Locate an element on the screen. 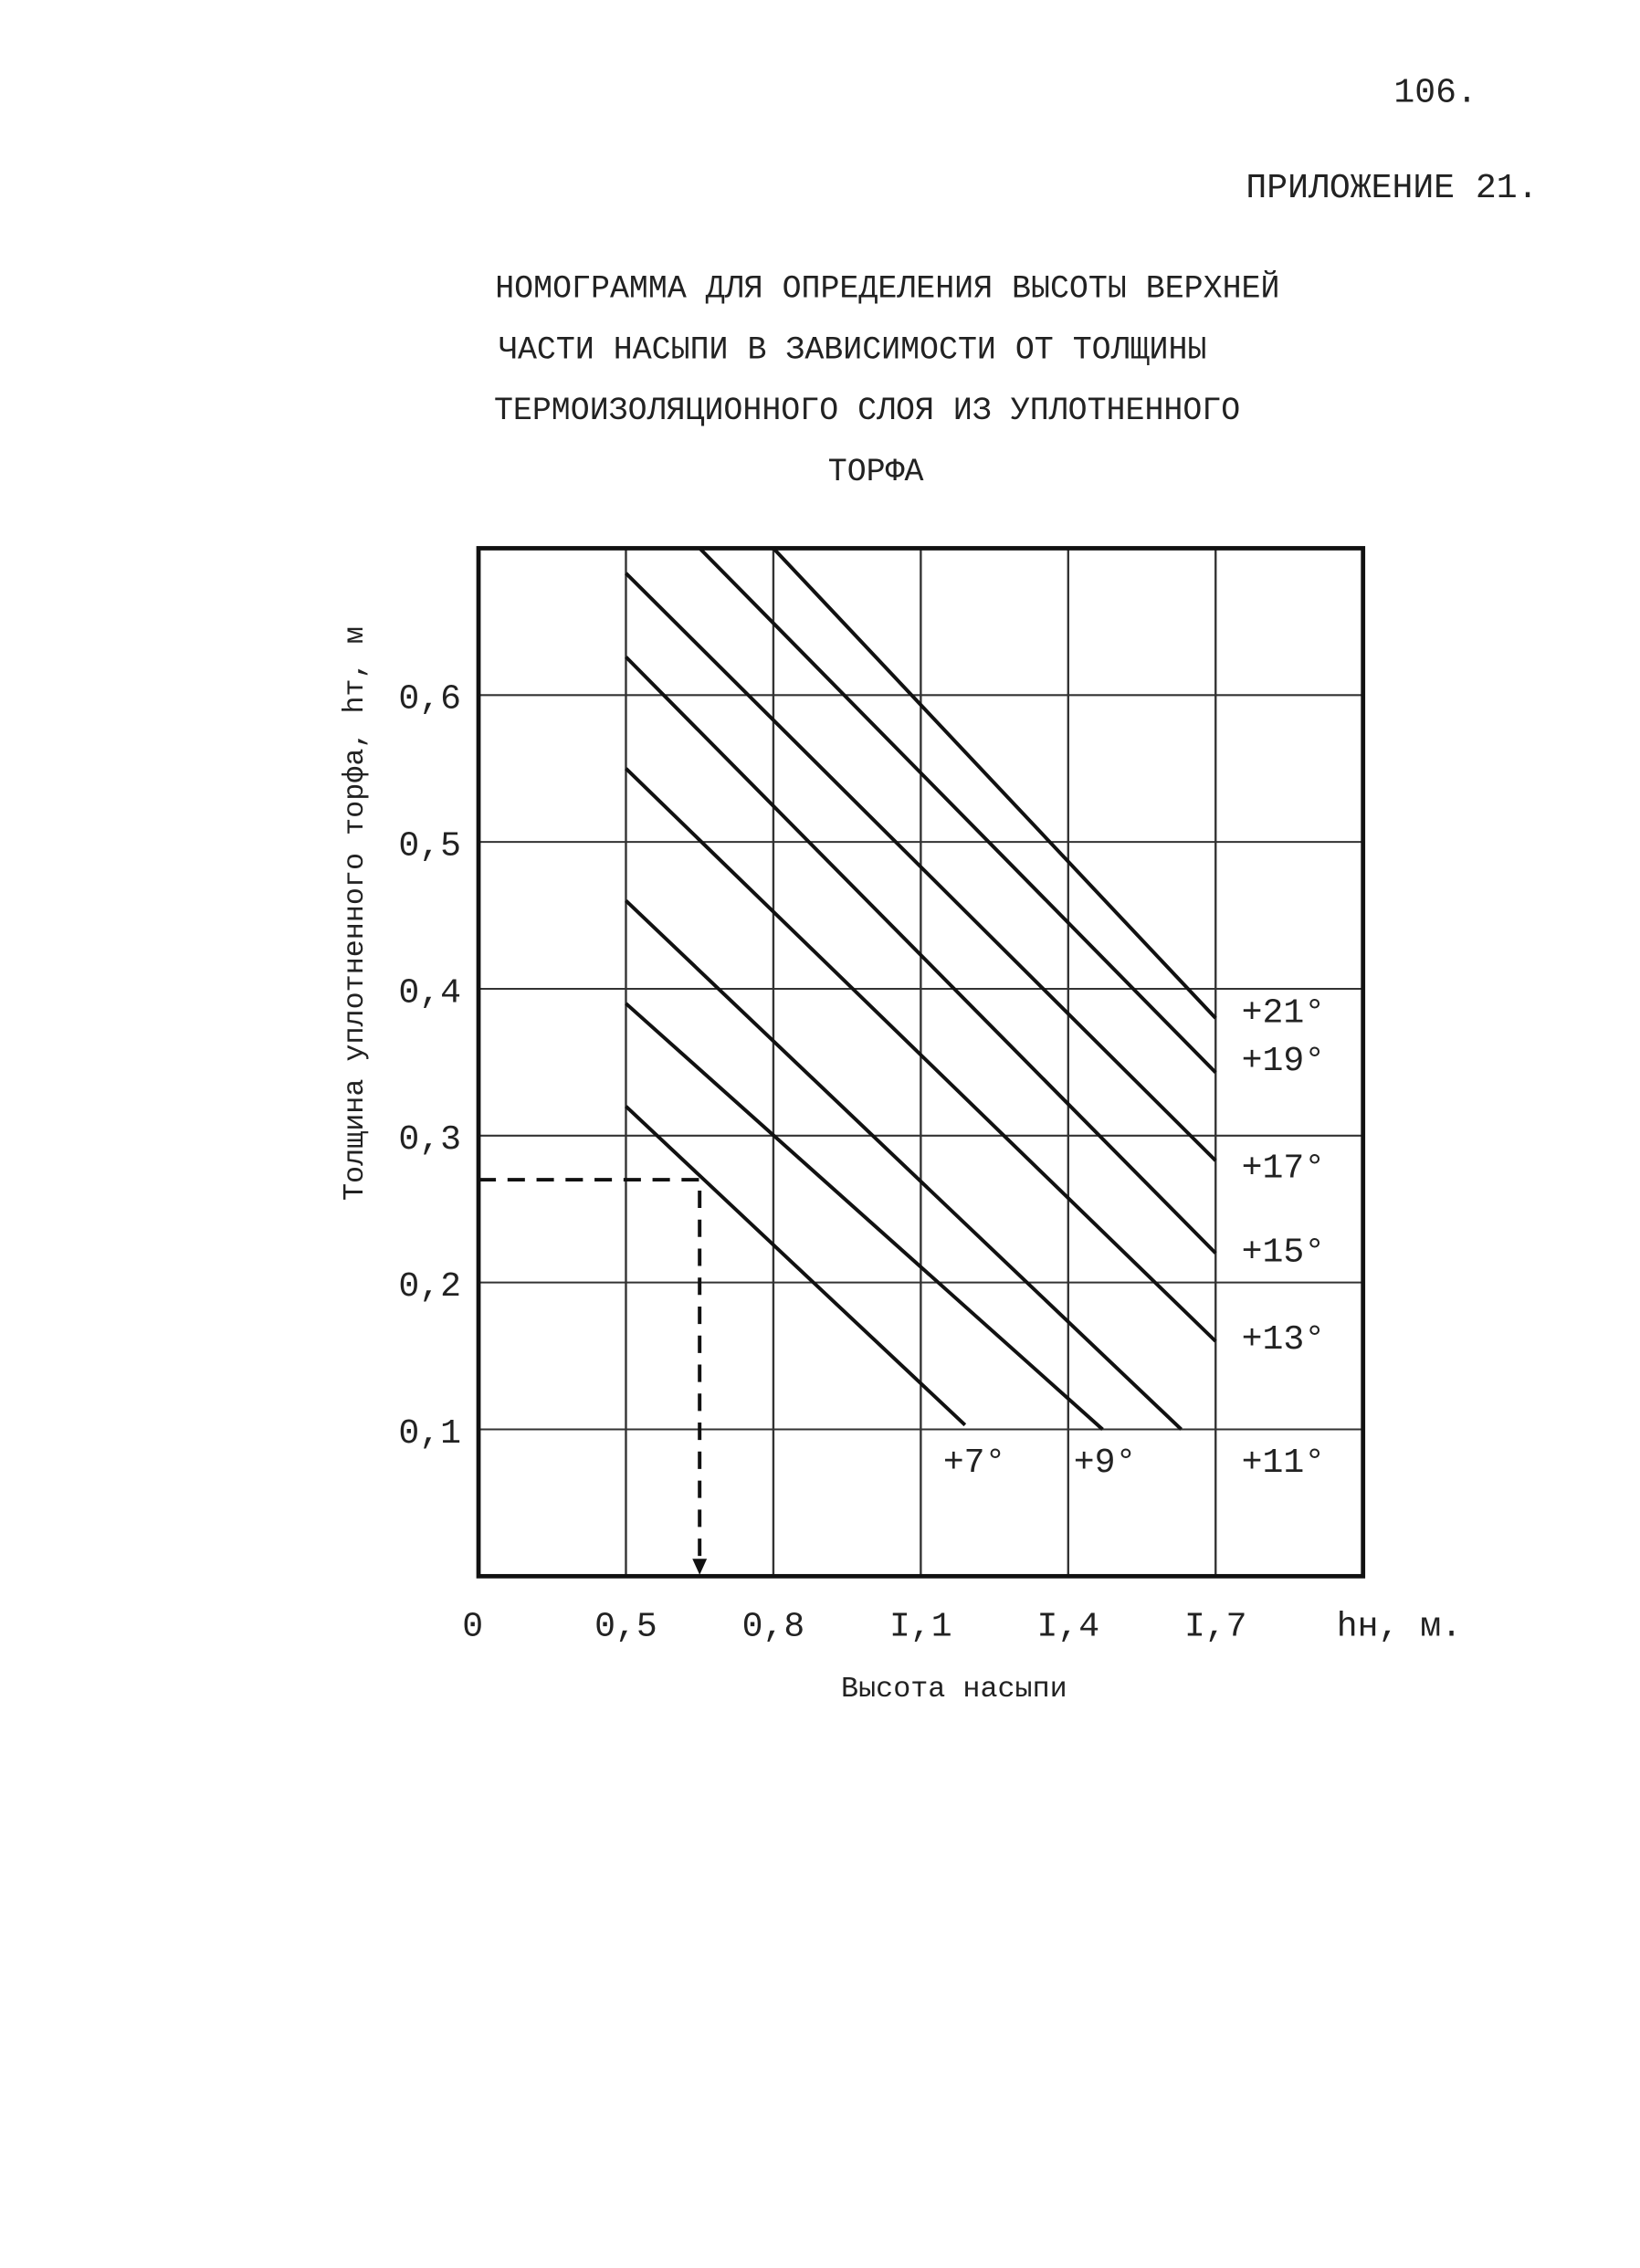 The height and width of the screenshot is (2268, 1640). title-line: ЧАСТИ НАСЫПИ В ЗАВИСИМОСТИ ОТ ТОЛЩИНЫ is located at coordinates (852, 350).